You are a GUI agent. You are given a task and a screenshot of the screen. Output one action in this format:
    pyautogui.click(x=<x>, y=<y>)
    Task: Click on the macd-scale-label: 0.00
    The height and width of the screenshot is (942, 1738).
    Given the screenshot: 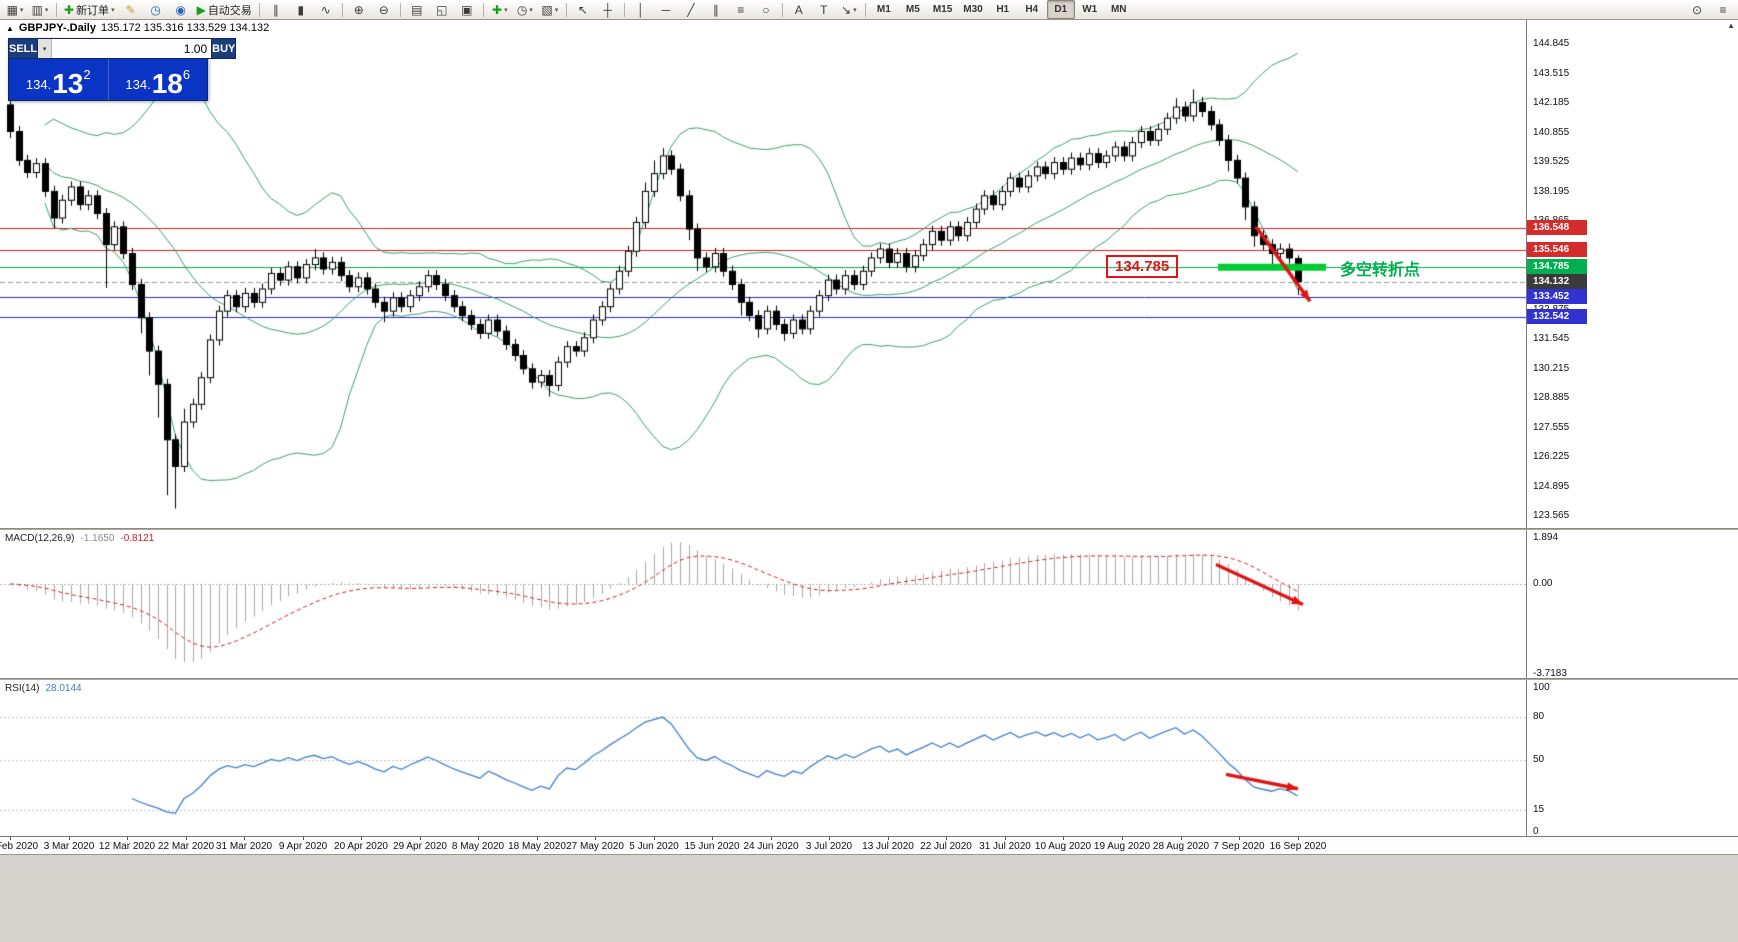 What is the action you would take?
    pyautogui.click(x=1543, y=583)
    